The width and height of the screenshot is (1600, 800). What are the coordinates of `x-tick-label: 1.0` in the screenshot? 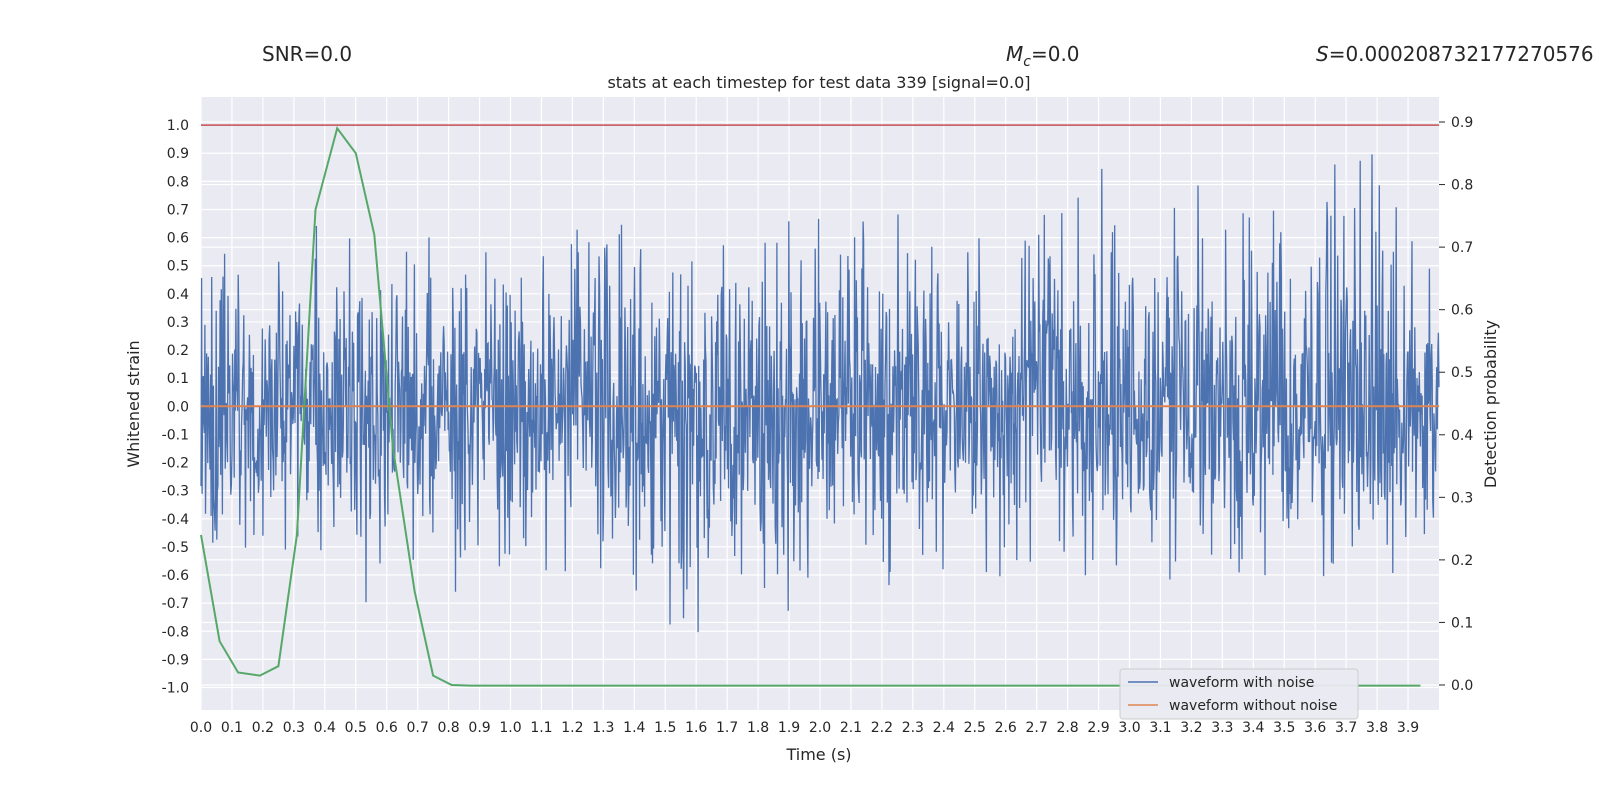 It's located at (510, 728).